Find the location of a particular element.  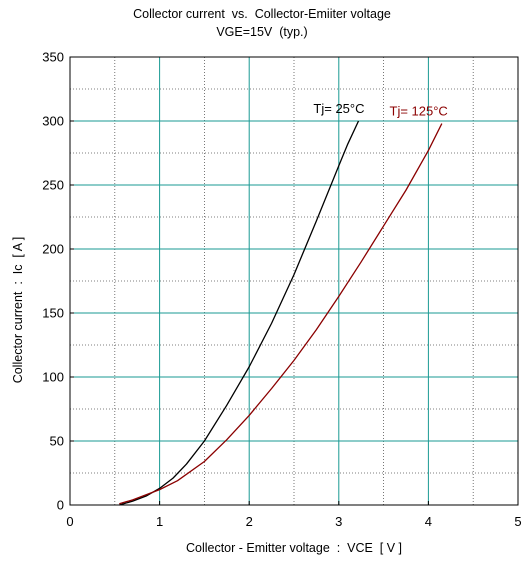

series-label-0: Tj= 25°C is located at coordinates (338, 108).